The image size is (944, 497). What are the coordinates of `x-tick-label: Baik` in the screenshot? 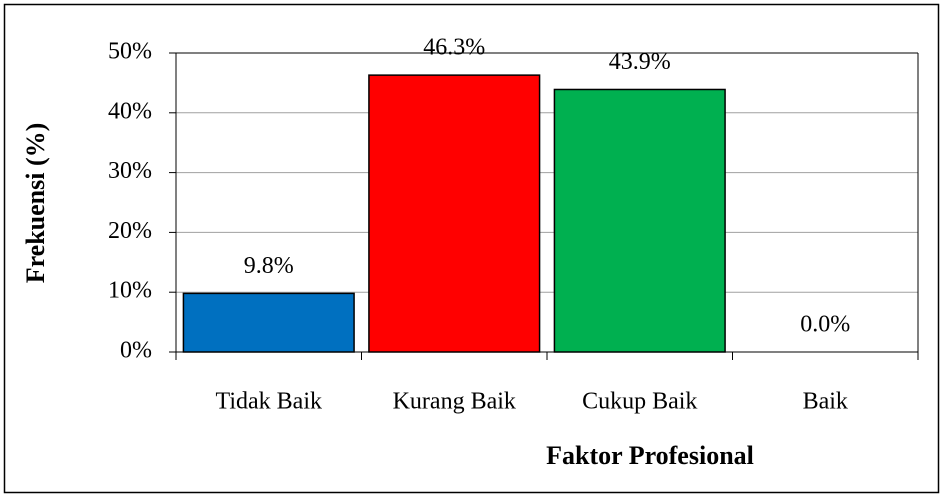 It's located at (825, 402).